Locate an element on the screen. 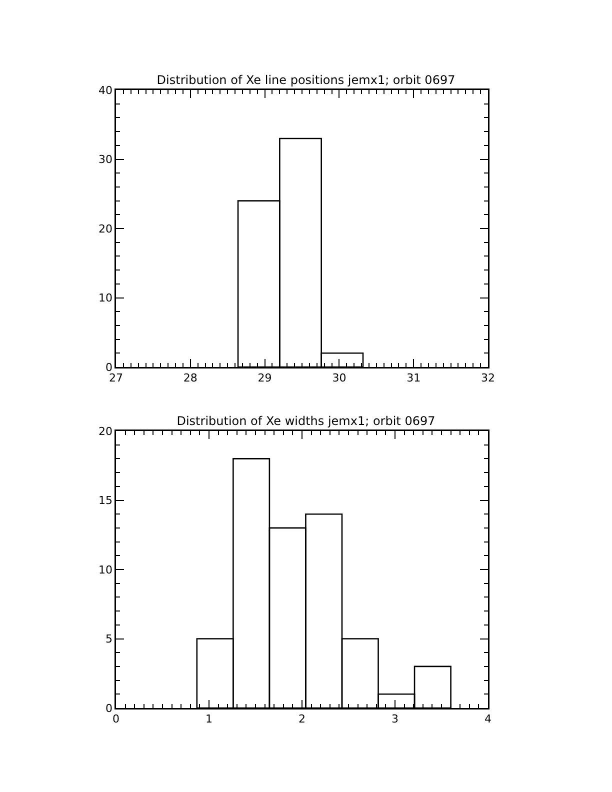  x-tick-label: 27 is located at coordinates (116, 378).